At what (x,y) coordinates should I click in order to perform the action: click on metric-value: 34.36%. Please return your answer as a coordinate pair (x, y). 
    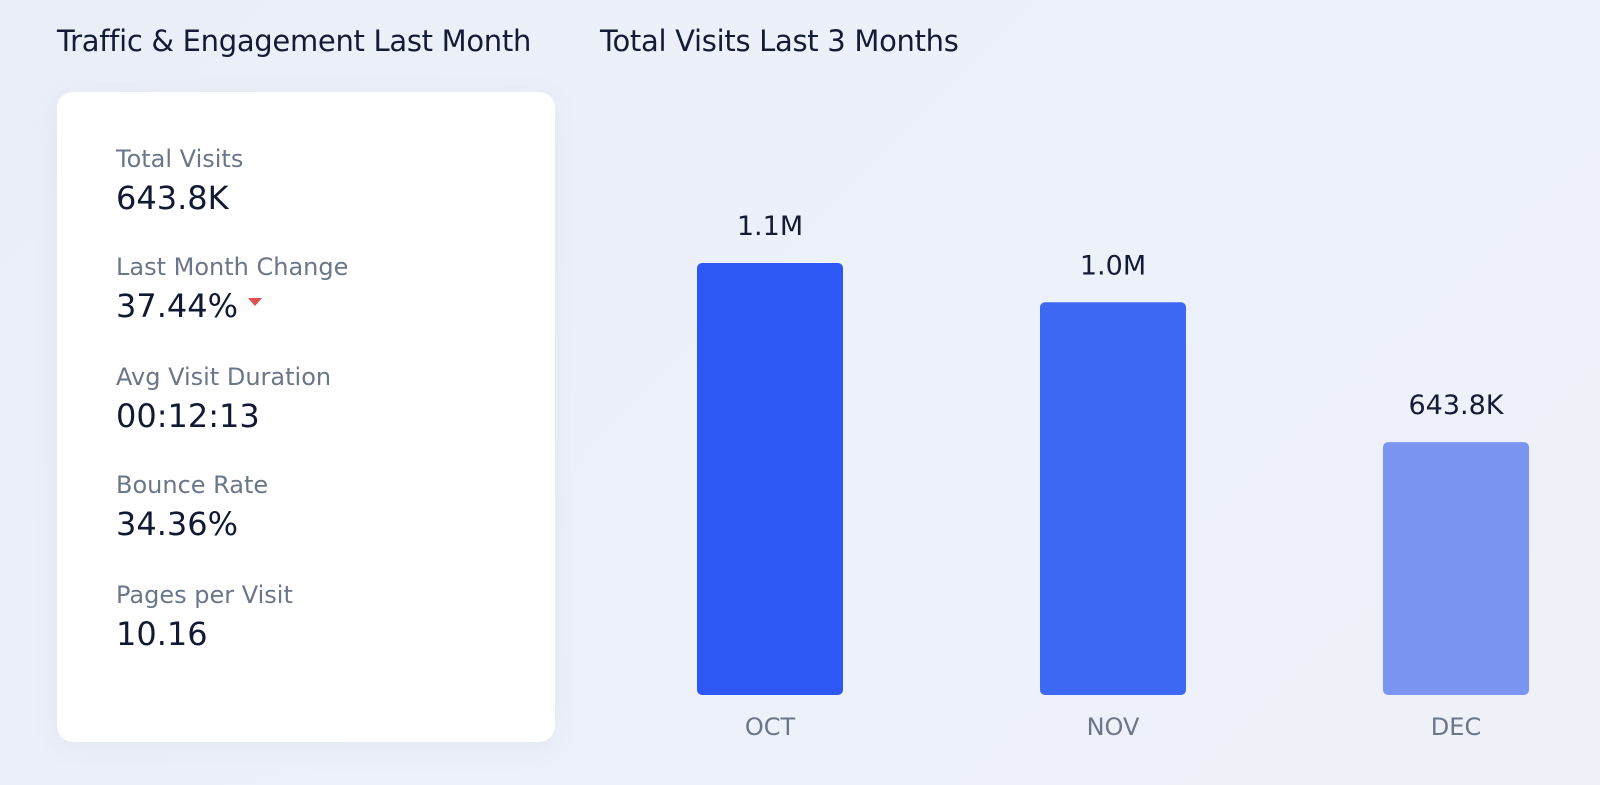
    Looking at the image, I should click on (177, 524).